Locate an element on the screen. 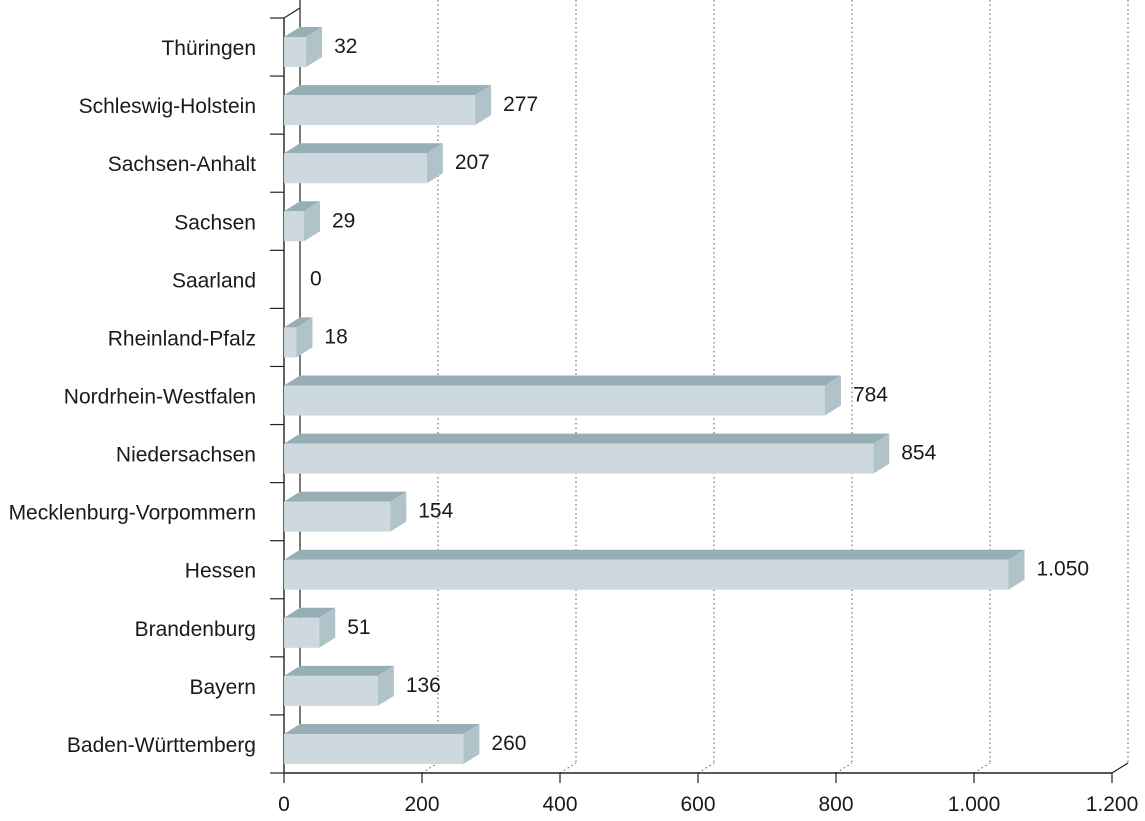 The height and width of the screenshot is (821, 1145). data-label: 154 is located at coordinates (435, 511).